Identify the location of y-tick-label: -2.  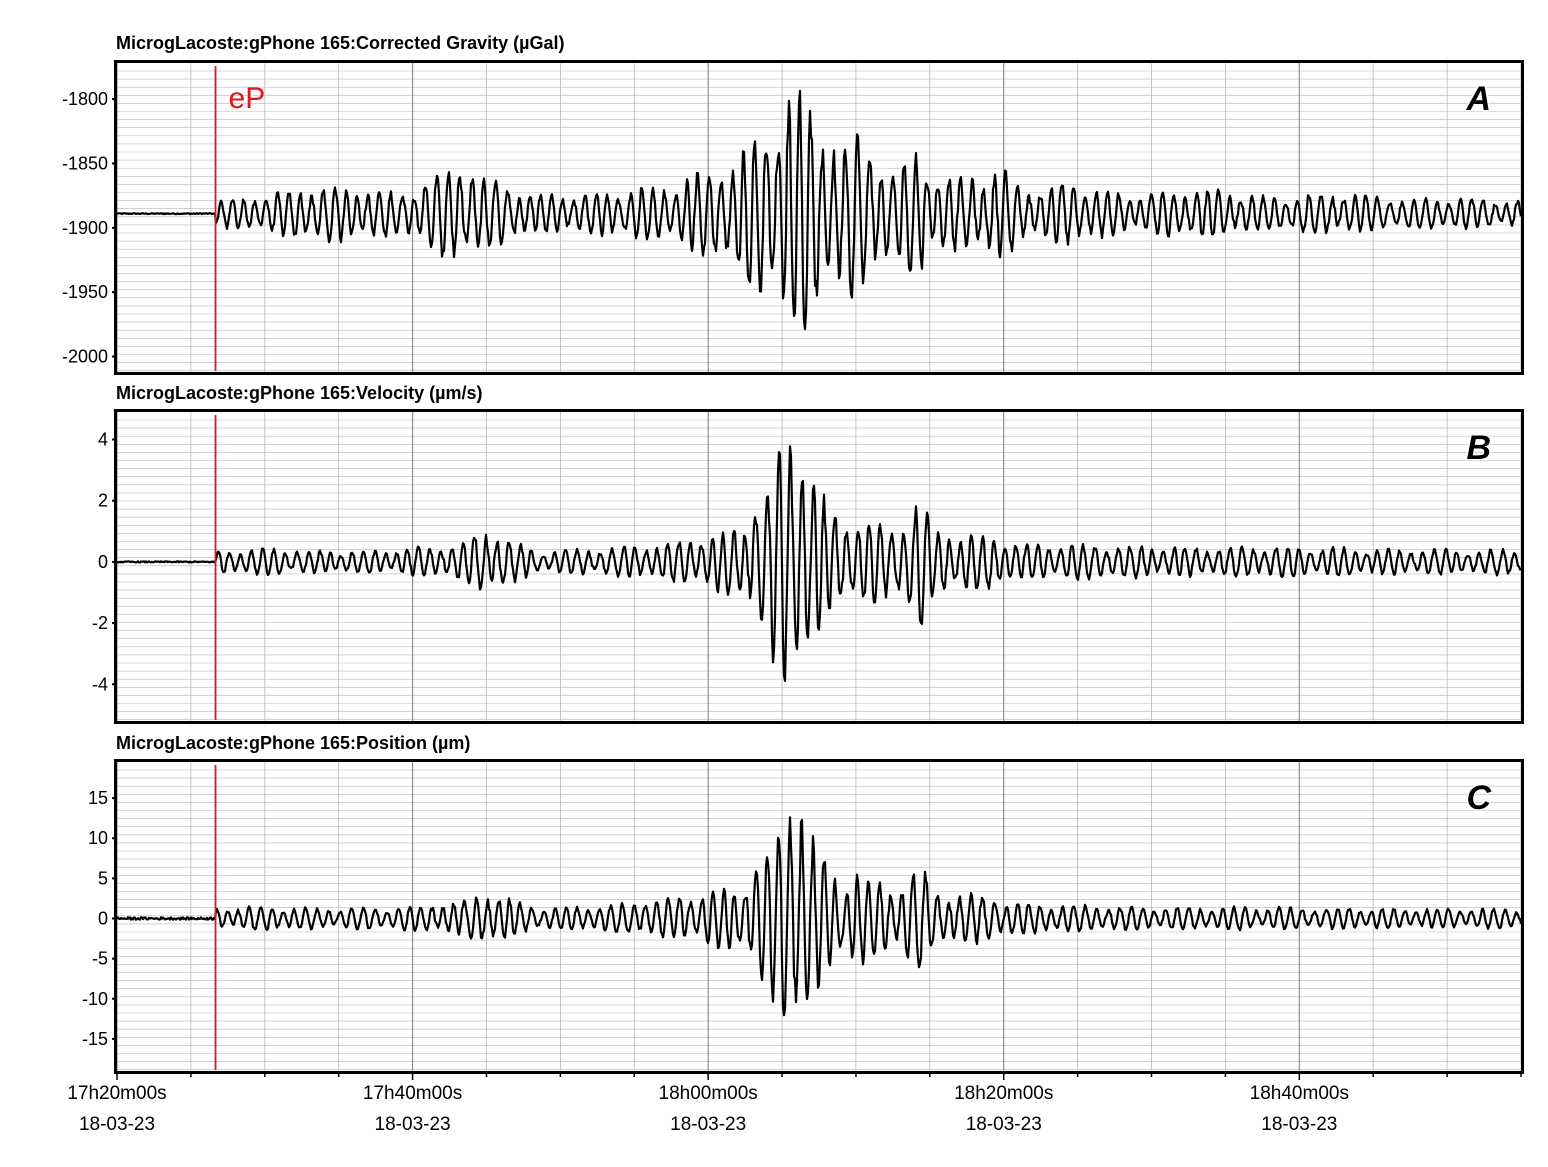
(100, 623).